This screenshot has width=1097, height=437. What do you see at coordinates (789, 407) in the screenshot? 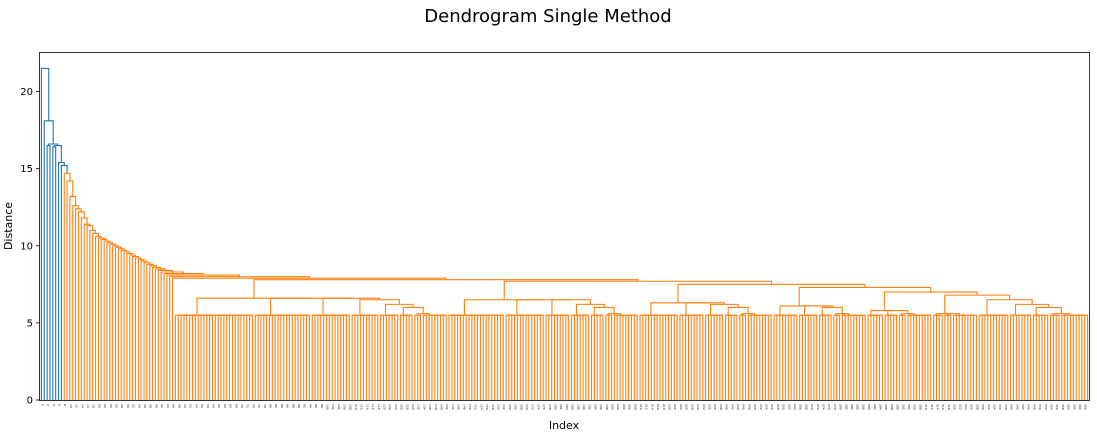
I see `leaf-tick-label: 262` at bounding box center [789, 407].